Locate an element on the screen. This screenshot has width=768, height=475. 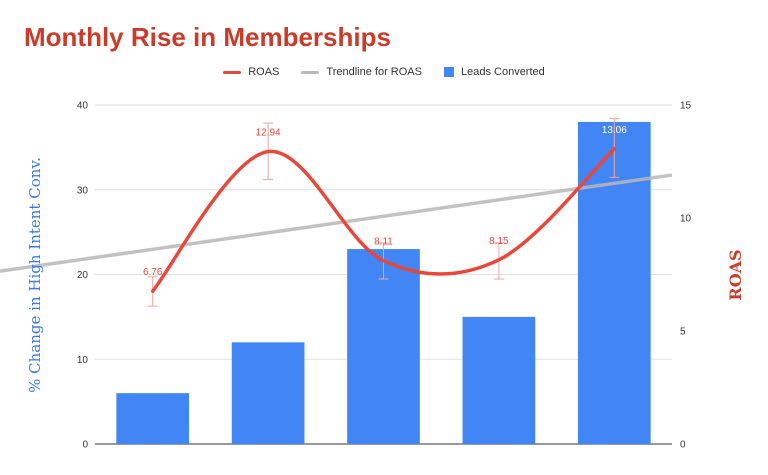
y-right-tick-label: 5 is located at coordinates (683, 332).